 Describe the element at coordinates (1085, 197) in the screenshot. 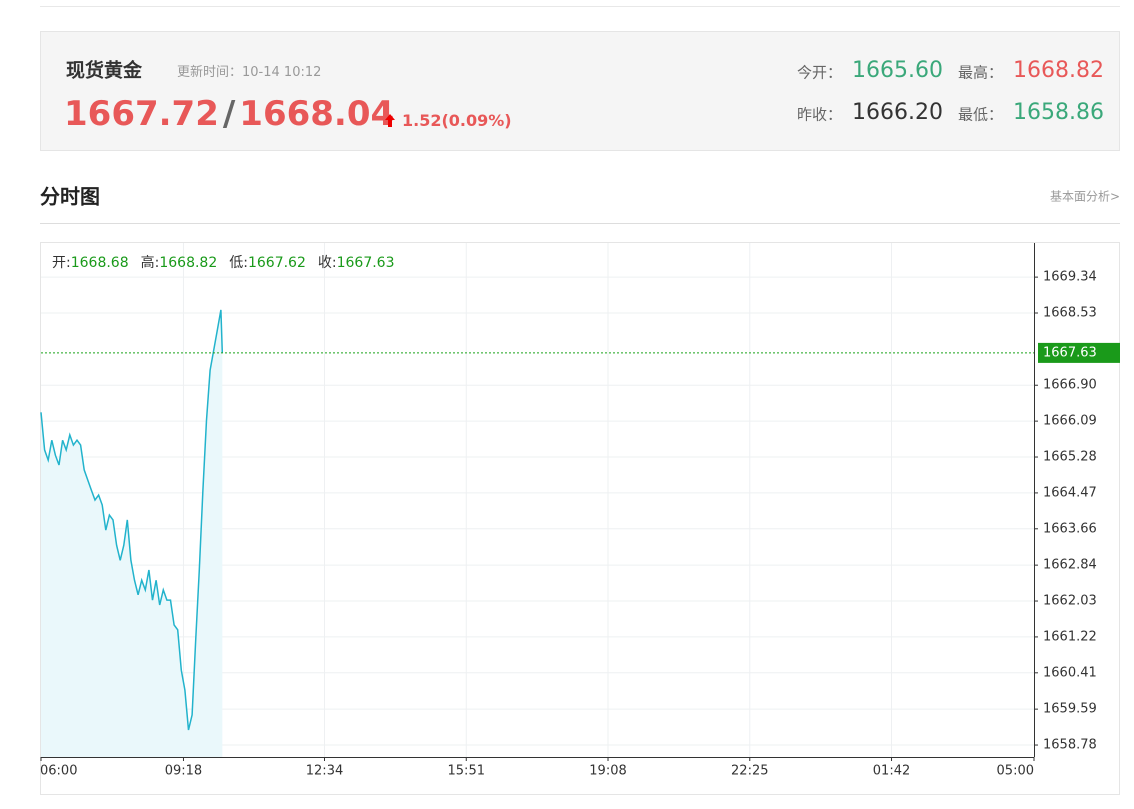

I see `section-link: 基本面分析>` at that location.